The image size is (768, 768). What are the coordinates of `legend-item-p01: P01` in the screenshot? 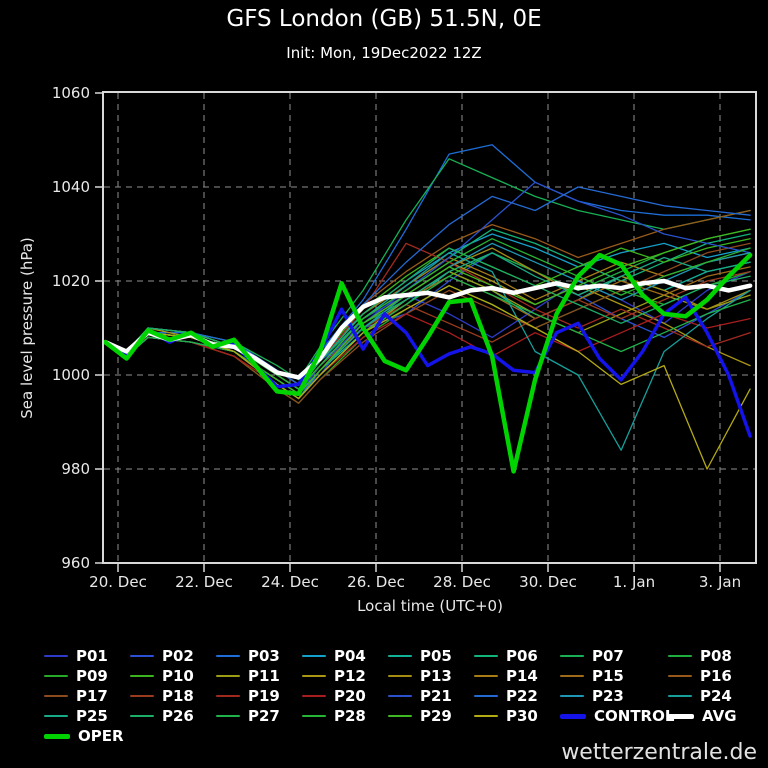 It's located at (87, 656).